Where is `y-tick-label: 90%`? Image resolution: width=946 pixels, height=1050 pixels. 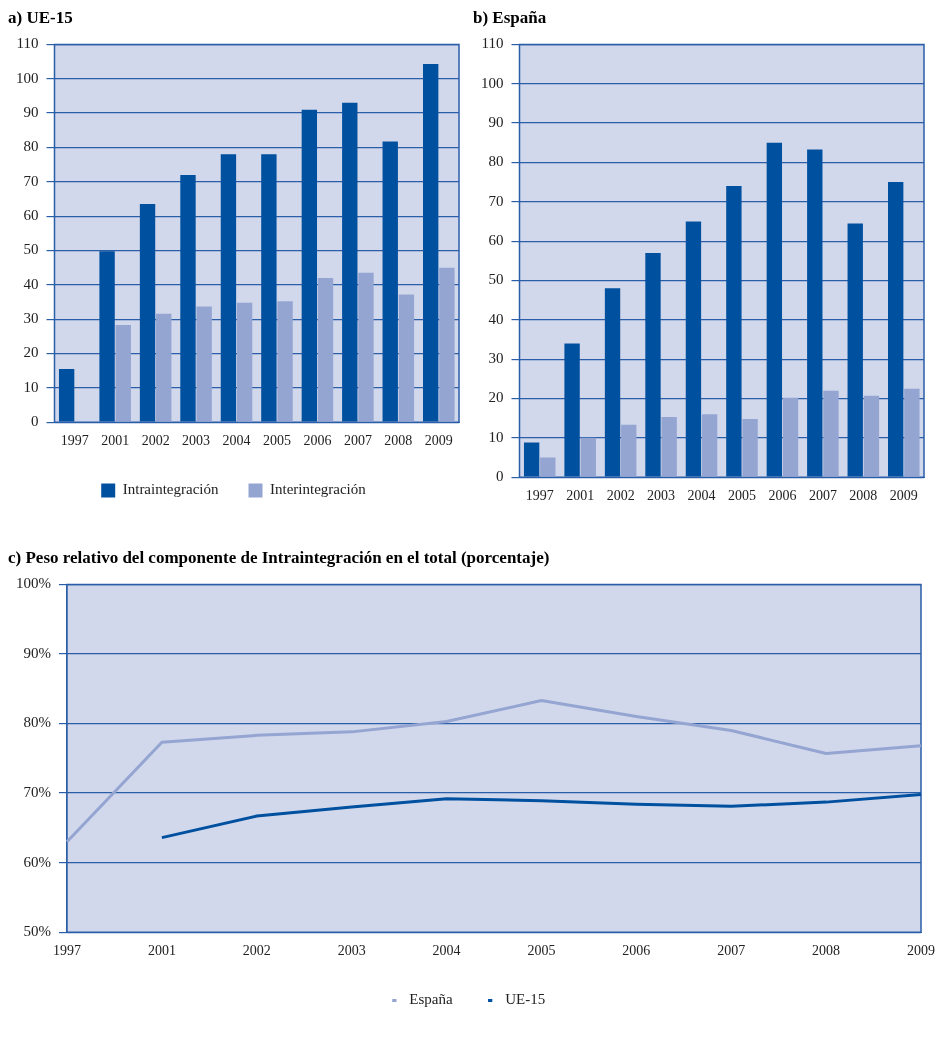
y-tick-label: 90% is located at coordinates (37, 652).